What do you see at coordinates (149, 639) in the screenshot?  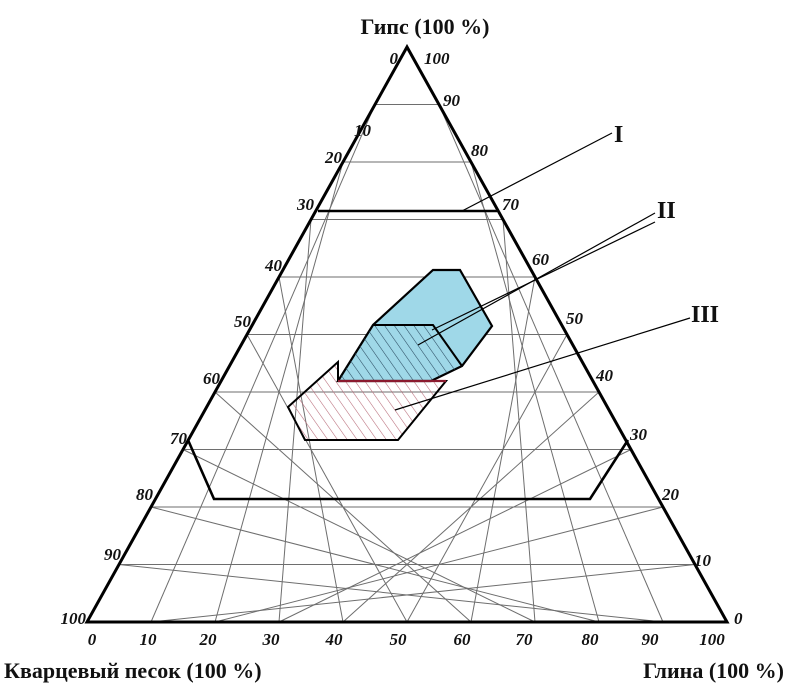 I see `tick-bottom-10: 10` at bounding box center [149, 639].